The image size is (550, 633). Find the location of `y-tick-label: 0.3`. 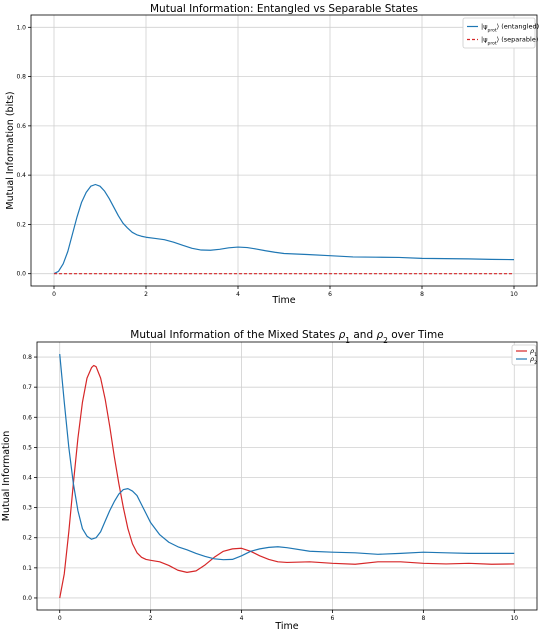

y-tick-label: 0.3 is located at coordinates (27, 508).